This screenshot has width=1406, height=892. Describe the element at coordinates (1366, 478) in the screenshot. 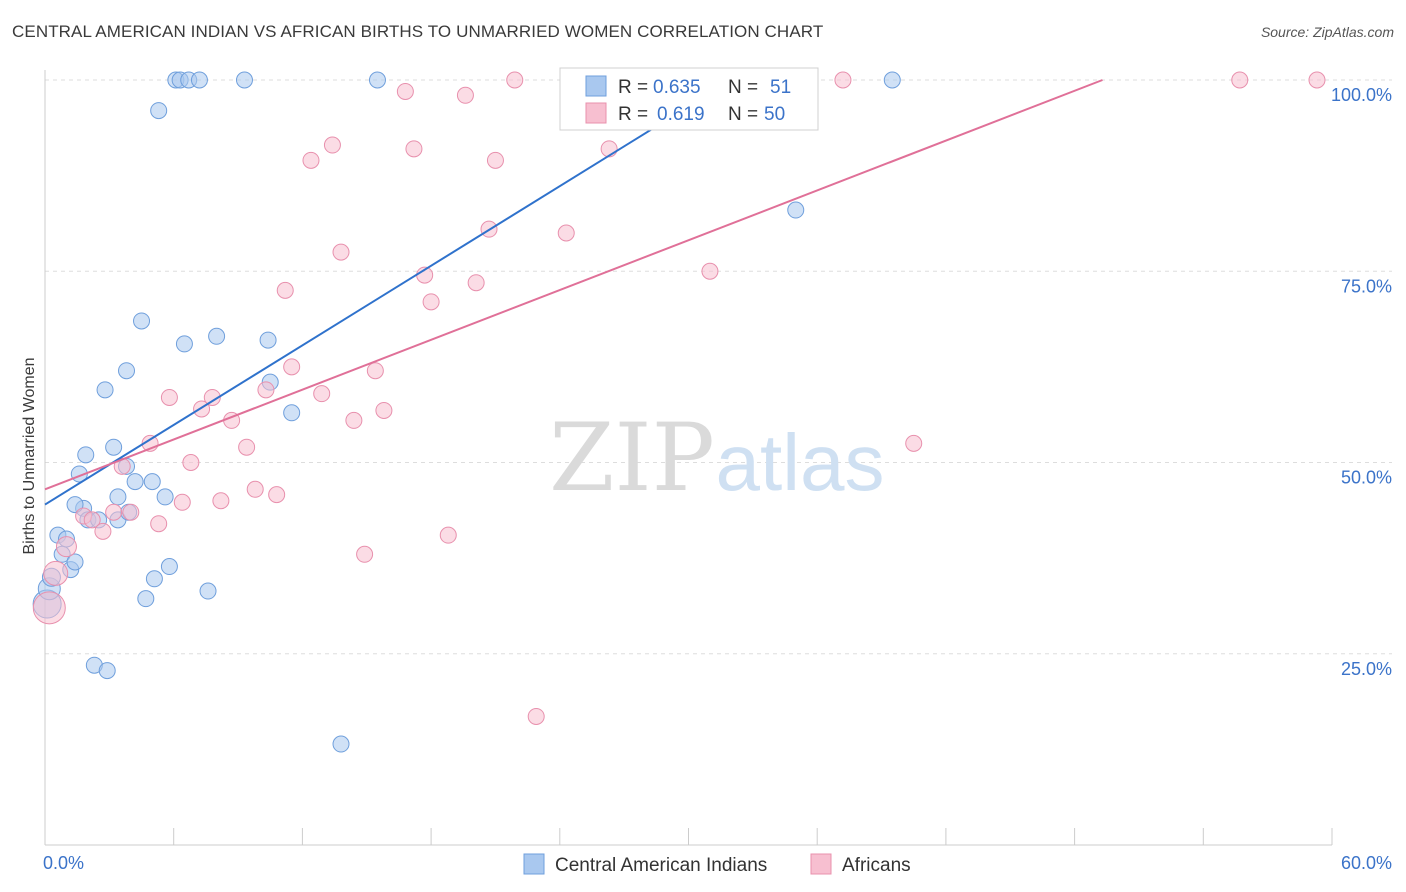

I see `y-tick-label-50: 50.0%` at that location.